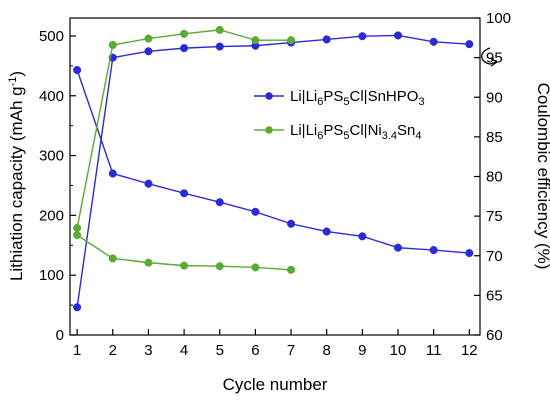 Image resolution: width=550 pixels, height=401 pixels. Describe the element at coordinates (498, 18) in the screenshot. I see `y-right-tick-label: 100` at that location.